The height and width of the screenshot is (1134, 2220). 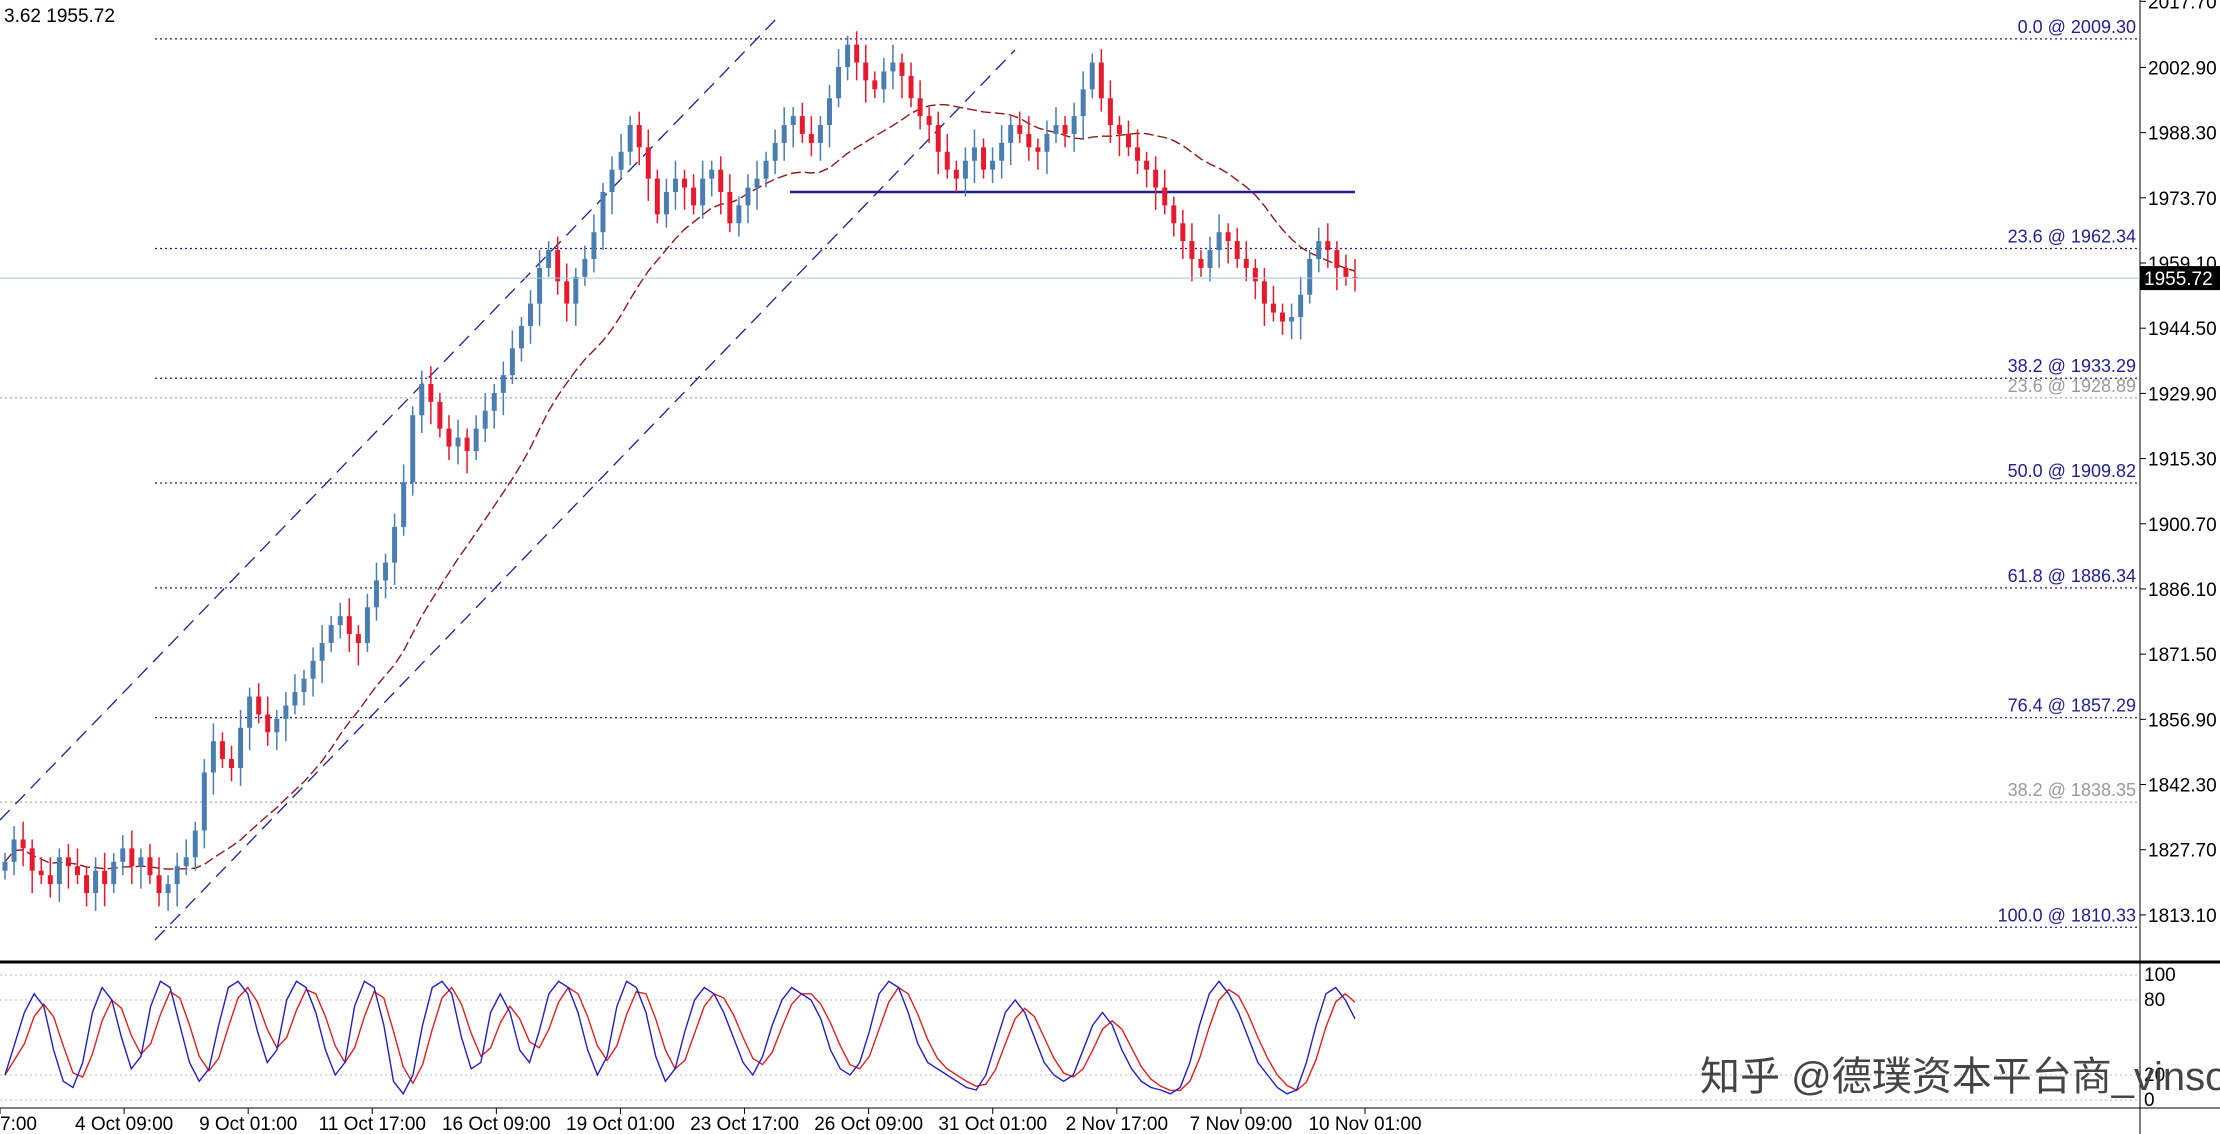 I want to click on date-label: 4 Oct 09:00, so click(x=124, y=1124).